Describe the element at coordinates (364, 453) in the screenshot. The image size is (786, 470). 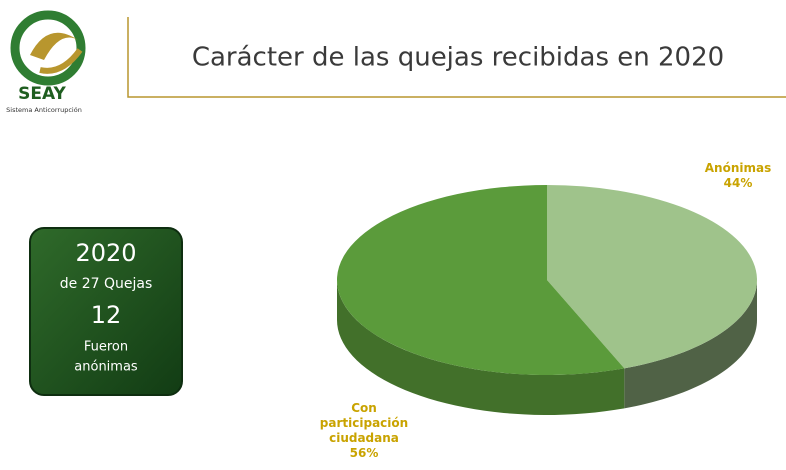
I see `pie-value-label: 56%` at that location.